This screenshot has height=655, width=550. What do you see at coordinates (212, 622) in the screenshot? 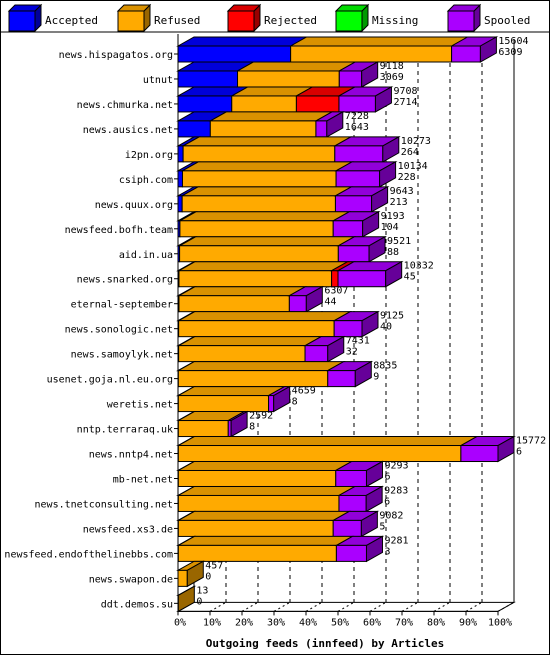
I see `x-tick-label: 10%` at bounding box center [212, 622].